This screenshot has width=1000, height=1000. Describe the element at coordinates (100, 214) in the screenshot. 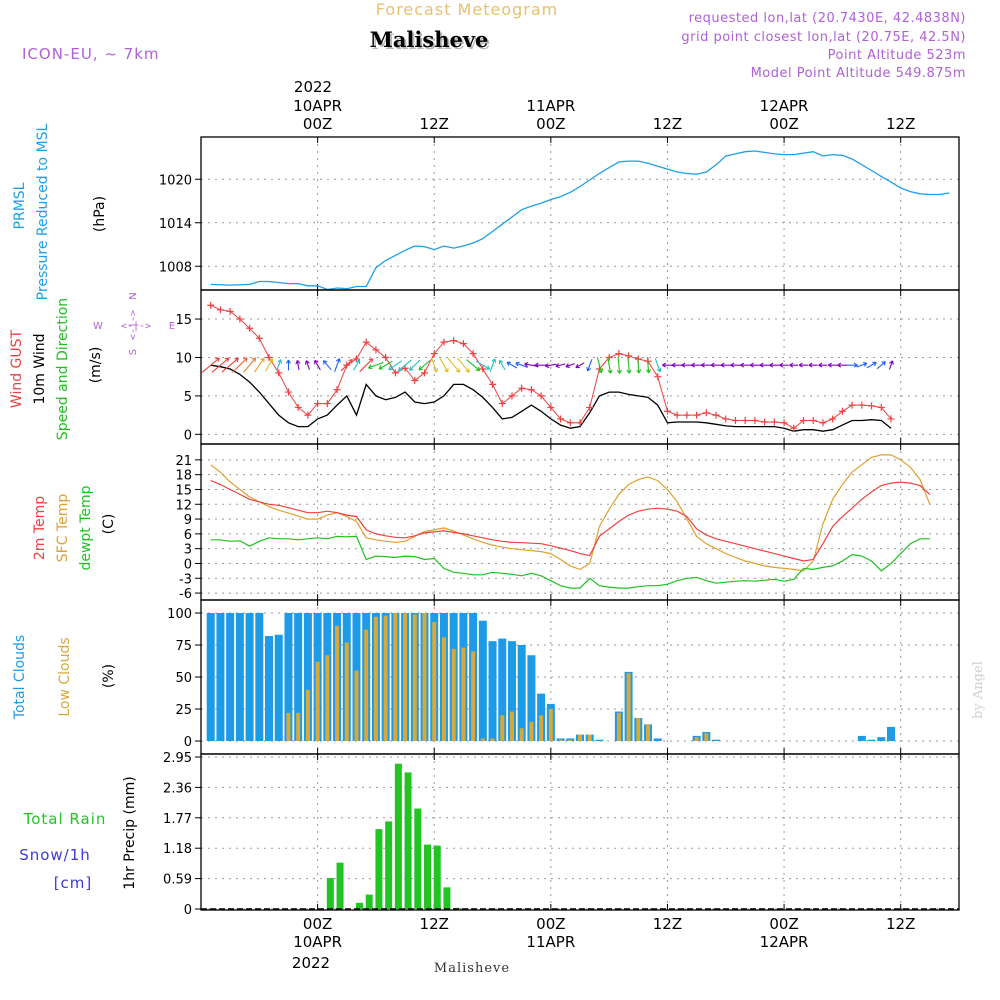

I see `pressure-unit: (hPa)` at that location.